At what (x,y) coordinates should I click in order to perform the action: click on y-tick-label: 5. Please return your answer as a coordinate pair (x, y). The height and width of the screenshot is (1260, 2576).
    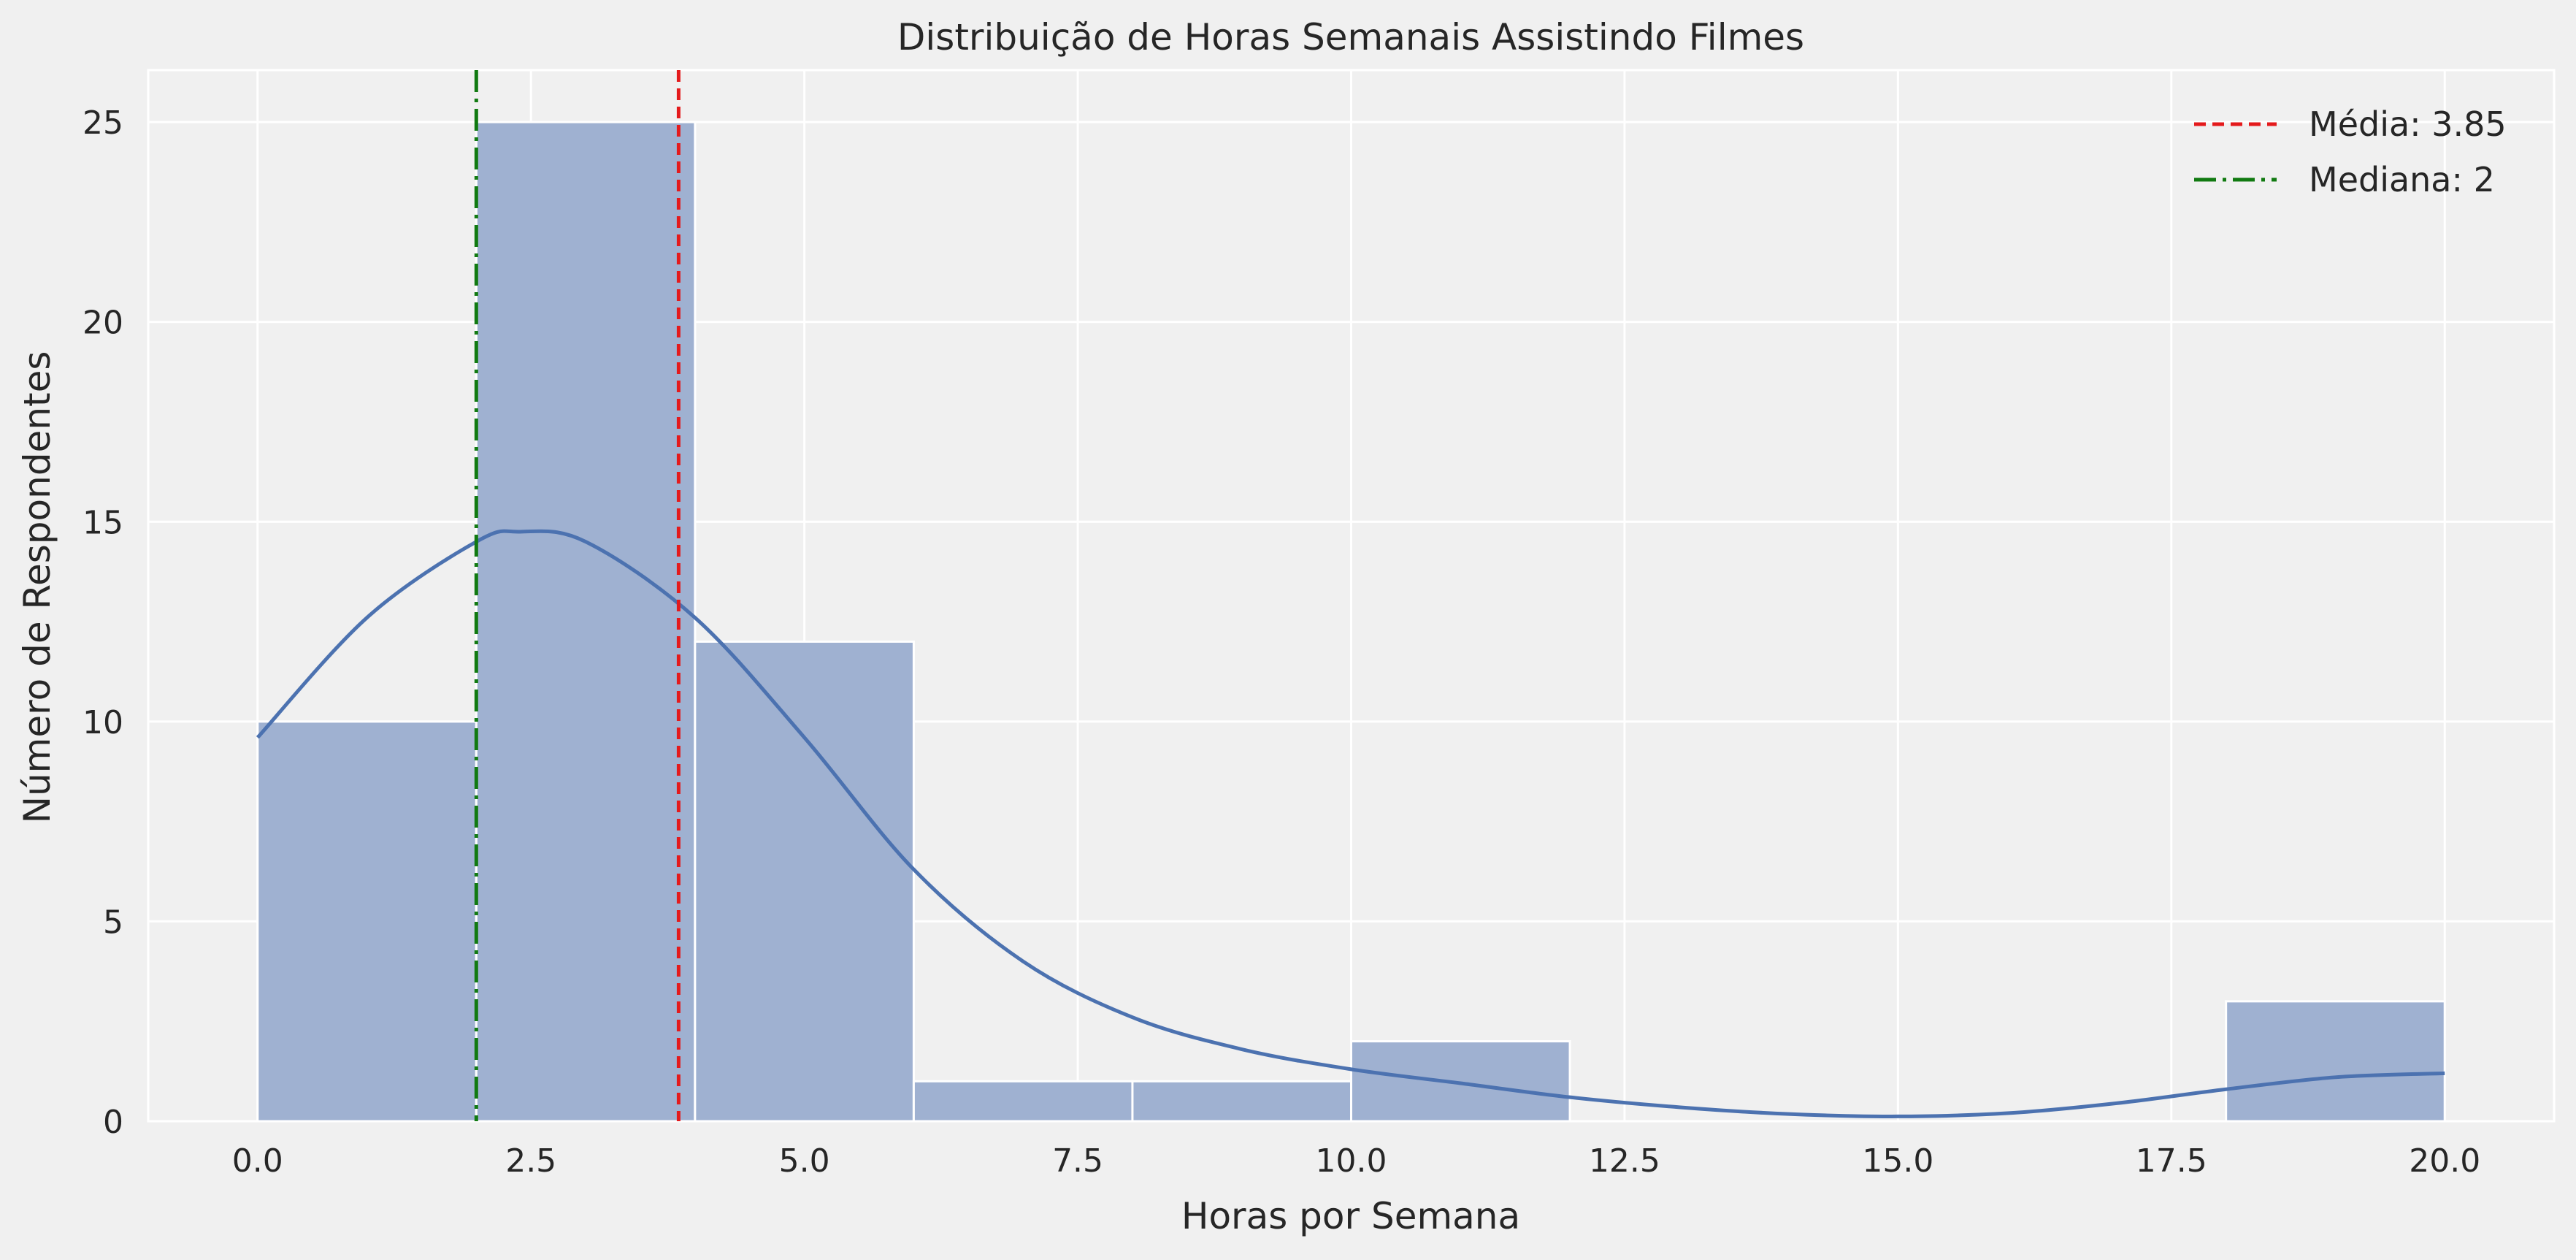
    Looking at the image, I should click on (113, 923).